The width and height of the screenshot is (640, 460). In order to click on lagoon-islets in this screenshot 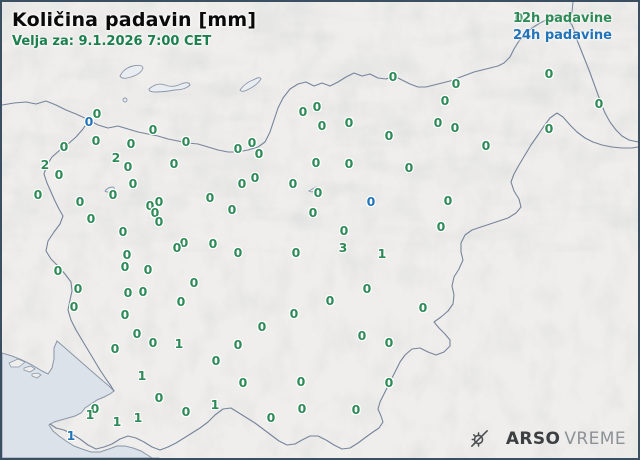, I will do `click(25, 368)`.